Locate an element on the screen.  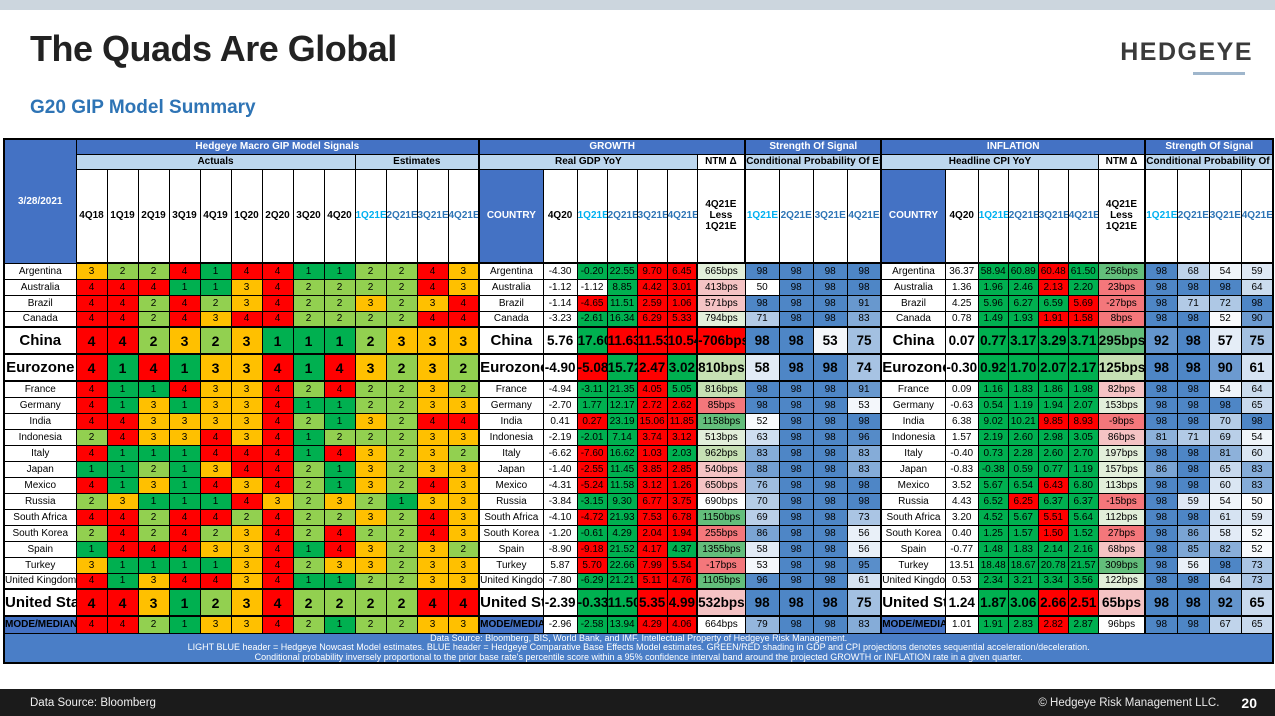
inflation-prob-cell: 52 is located at coordinates (1257, 533).